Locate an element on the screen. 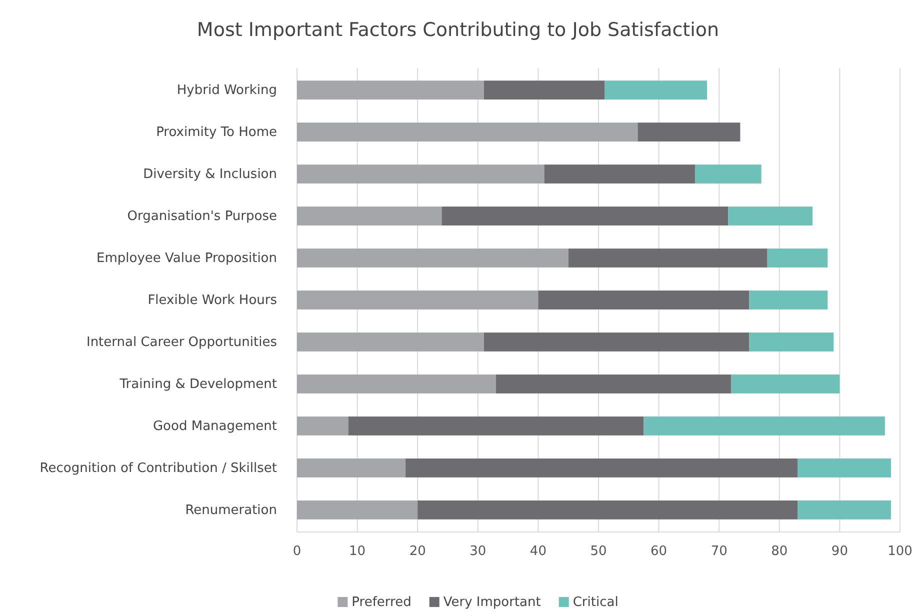 Image resolution: width=916 pixels, height=614 pixels. x-tick-label: 80 is located at coordinates (779, 552).